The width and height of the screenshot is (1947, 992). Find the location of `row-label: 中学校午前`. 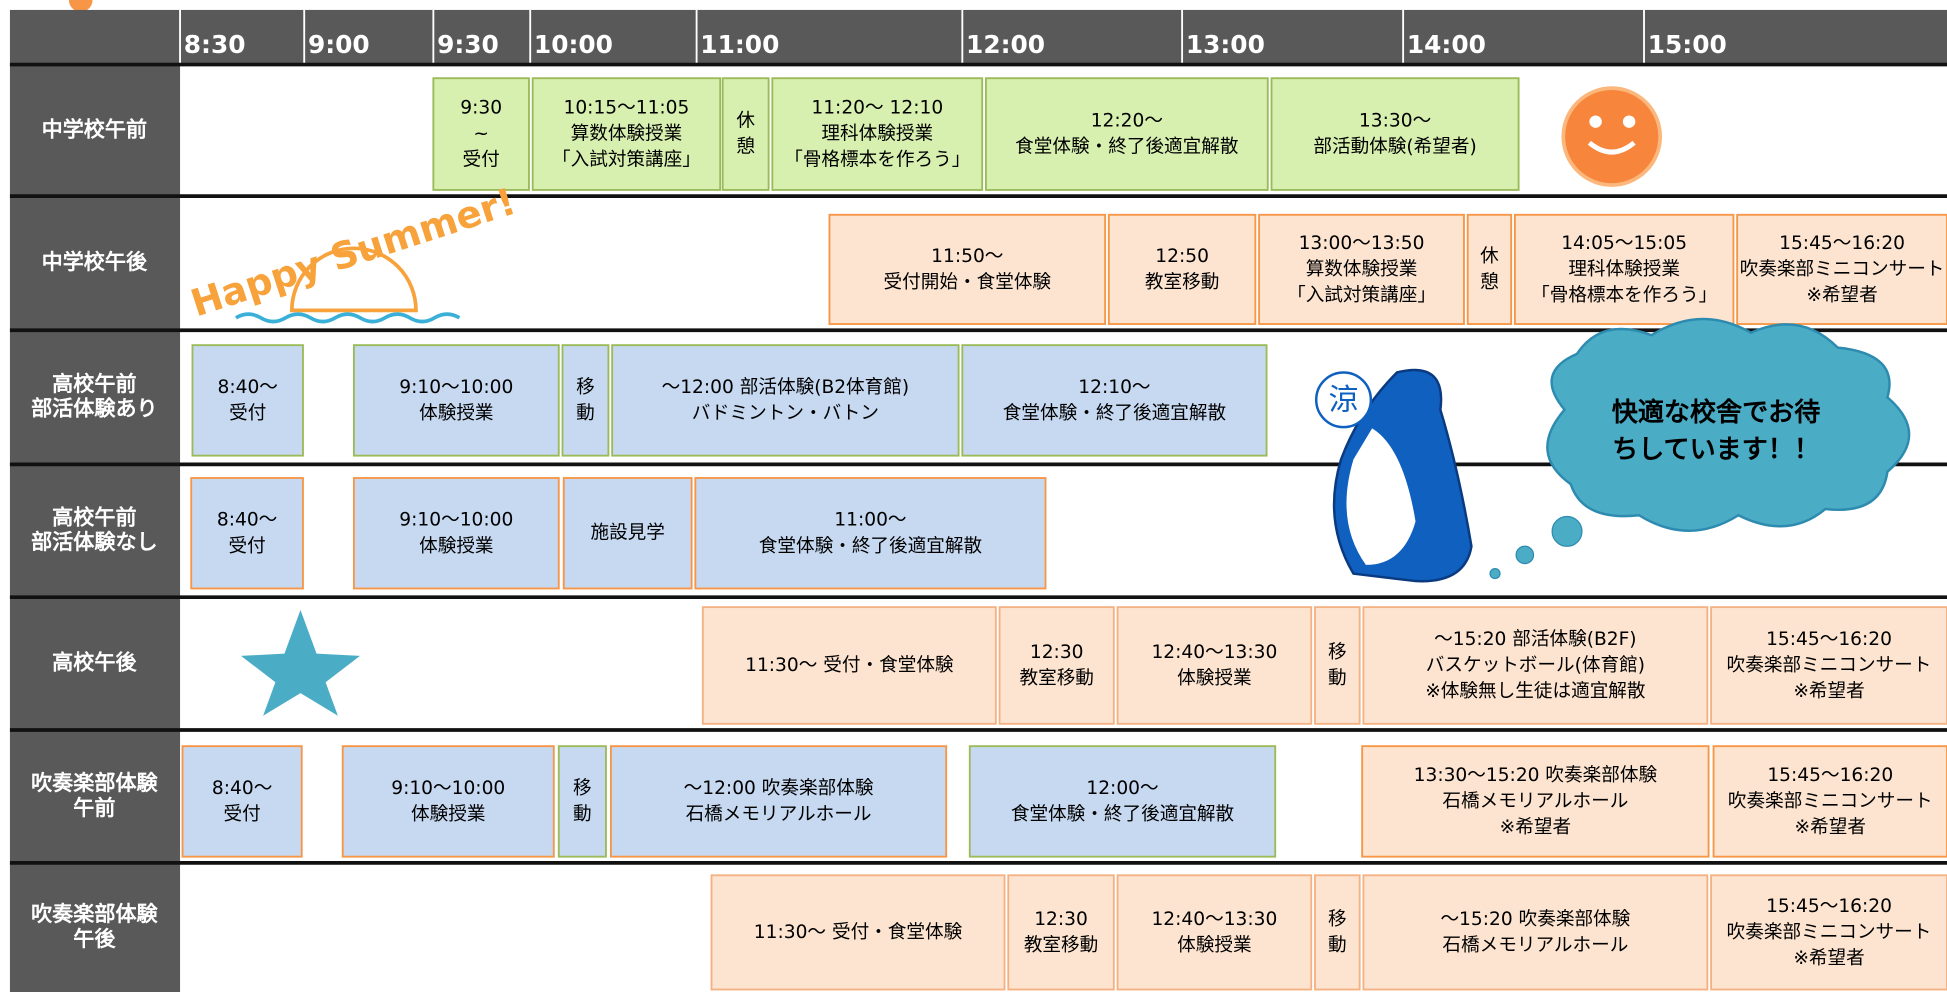

row-label: 中学校午前 is located at coordinates (94, 128).